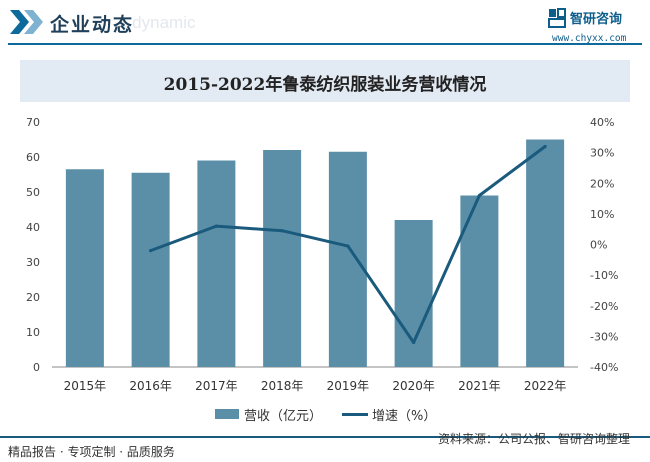  What do you see at coordinates (85, 386) in the screenshot?
I see `x-tick-label: 2015年` at bounding box center [85, 386].